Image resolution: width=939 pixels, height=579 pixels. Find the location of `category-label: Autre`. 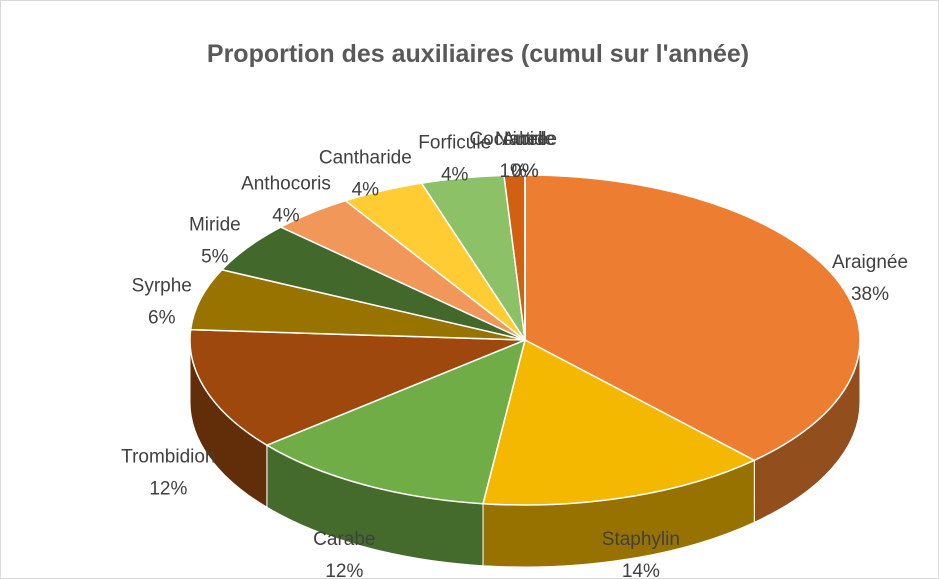

category-label: Autre is located at coordinates (524, 139).